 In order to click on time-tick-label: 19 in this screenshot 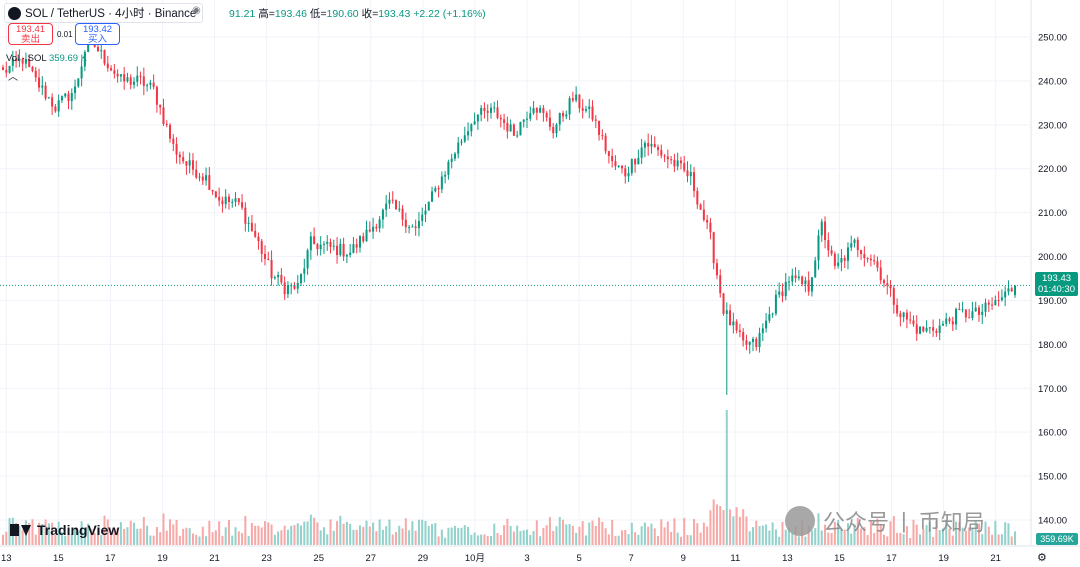, I will do `click(943, 558)`.